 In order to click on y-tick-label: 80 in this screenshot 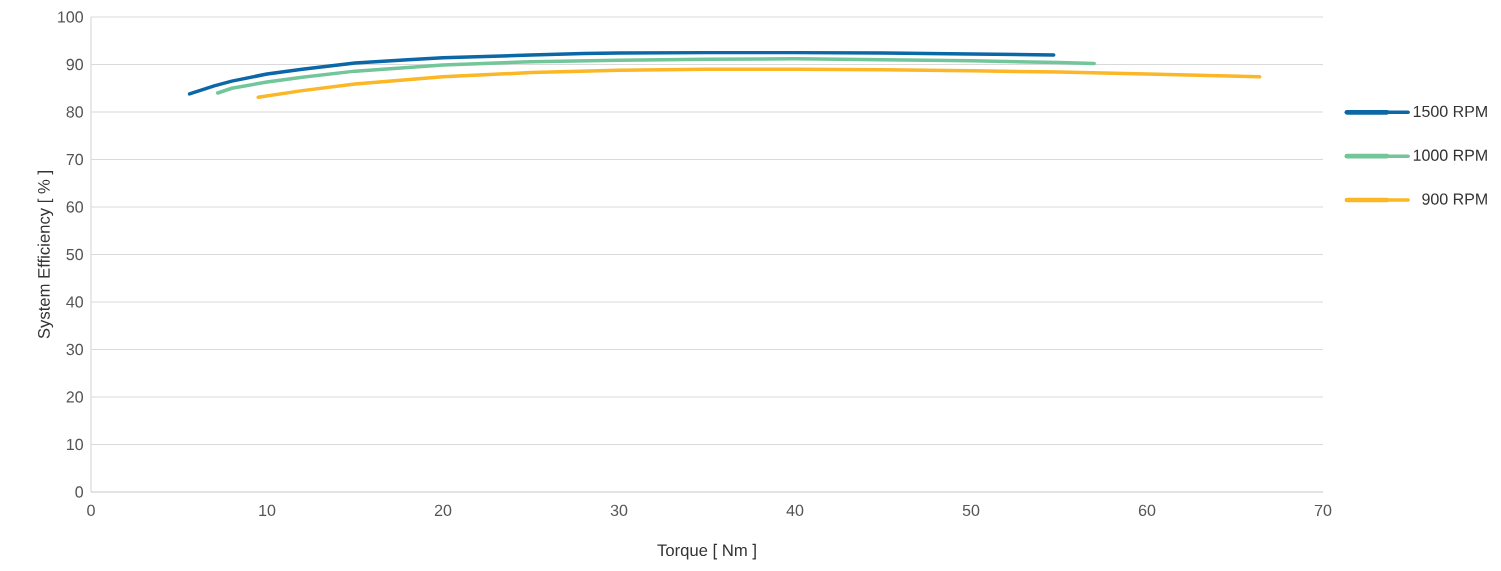, I will do `click(75, 112)`.